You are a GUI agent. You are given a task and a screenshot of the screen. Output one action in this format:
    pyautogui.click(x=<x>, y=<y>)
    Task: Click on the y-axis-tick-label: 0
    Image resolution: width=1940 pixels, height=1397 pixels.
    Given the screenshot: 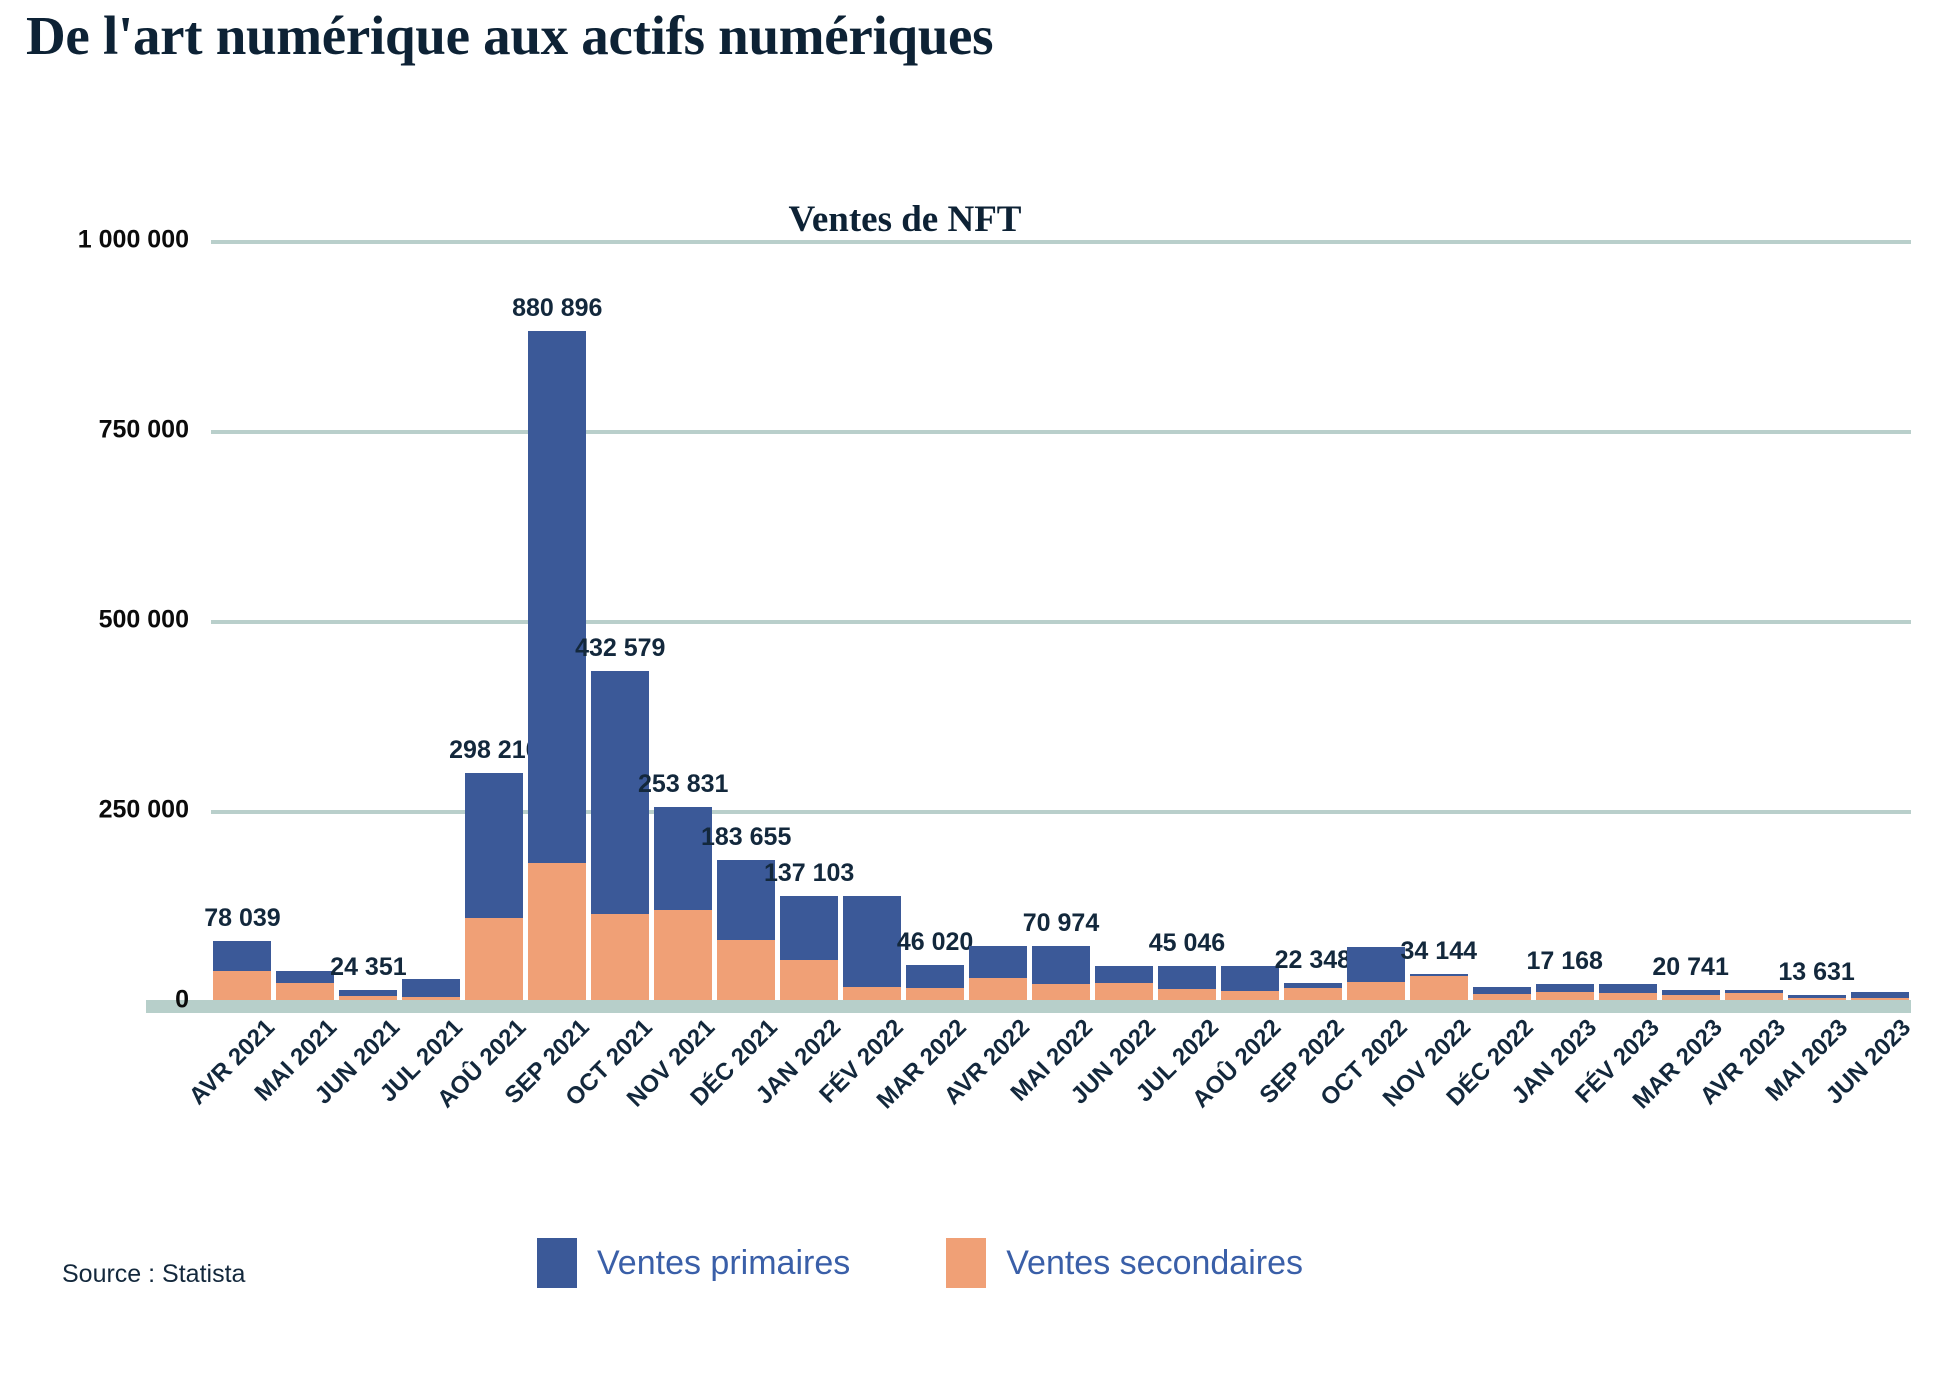 What is the action you would take?
    pyautogui.click(x=182, y=999)
    